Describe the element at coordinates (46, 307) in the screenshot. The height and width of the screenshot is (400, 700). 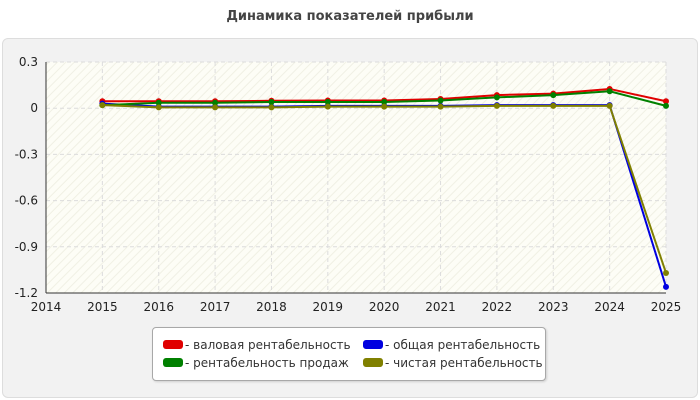
I see `x-tick-label: 2014` at that location.